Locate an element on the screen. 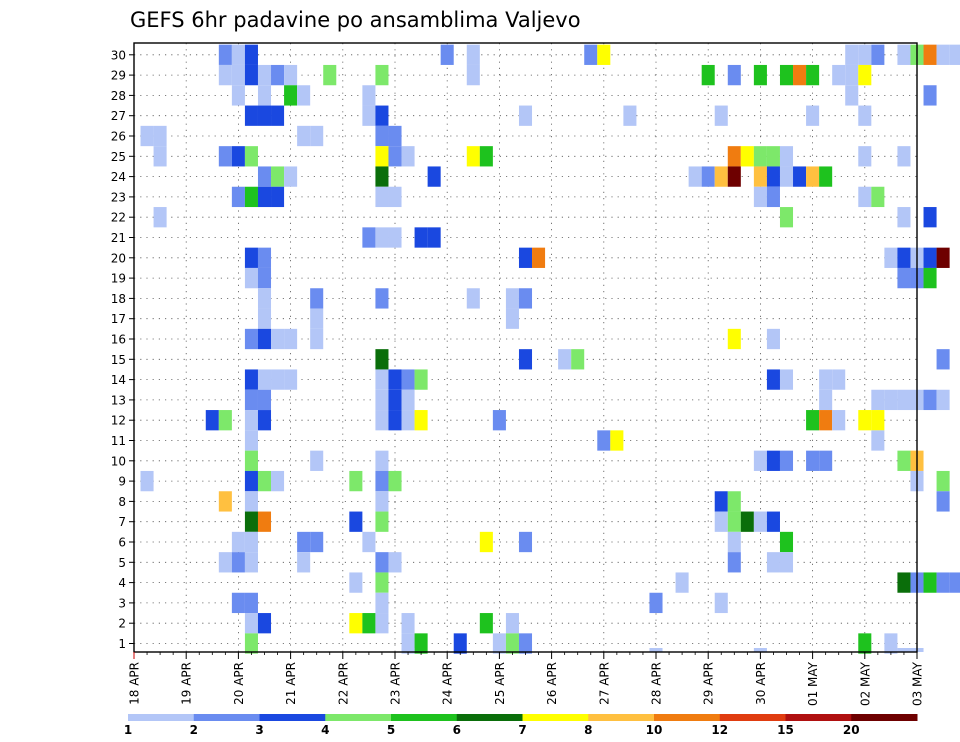 The height and width of the screenshot is (742, 960). y-tick-label: 28 is located at coordinates (118, 96).